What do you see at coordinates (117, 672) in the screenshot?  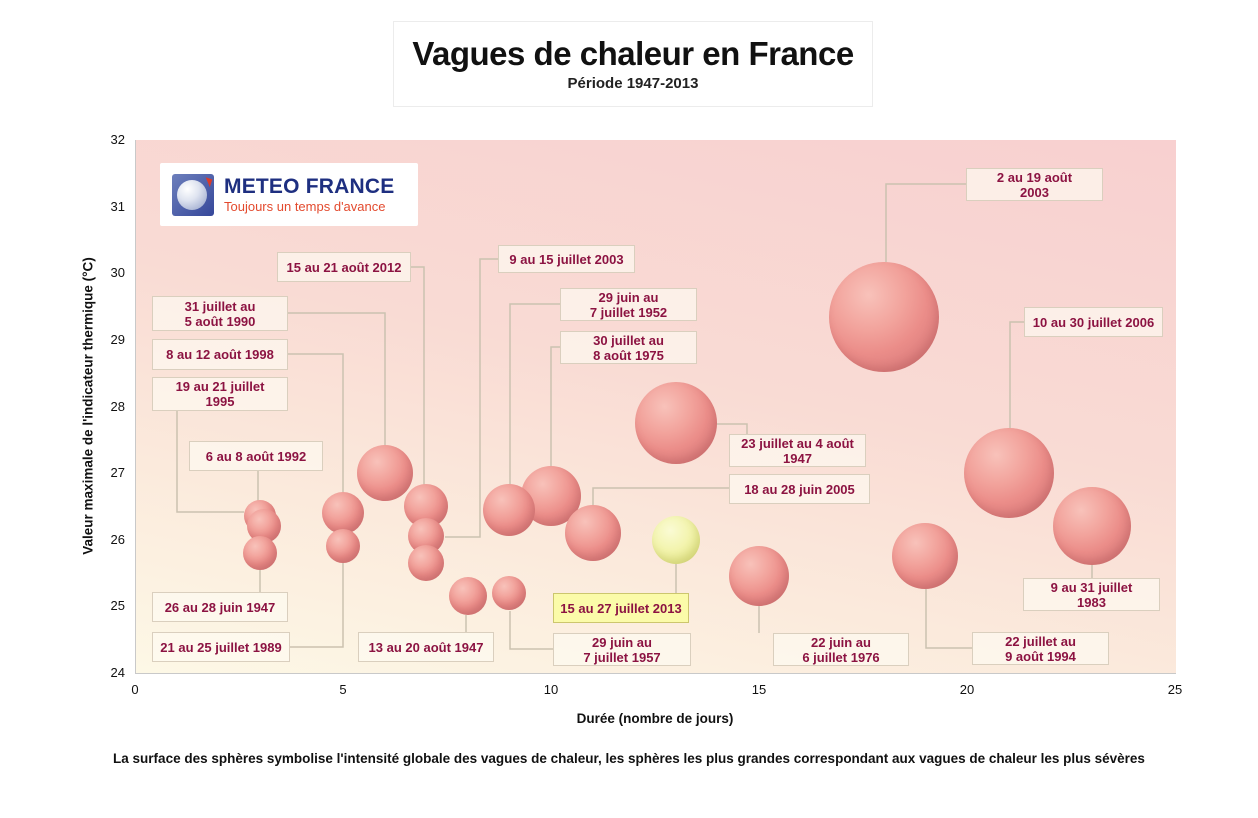 I see `y-tick-24: 24` at bounding box center [117, 672].